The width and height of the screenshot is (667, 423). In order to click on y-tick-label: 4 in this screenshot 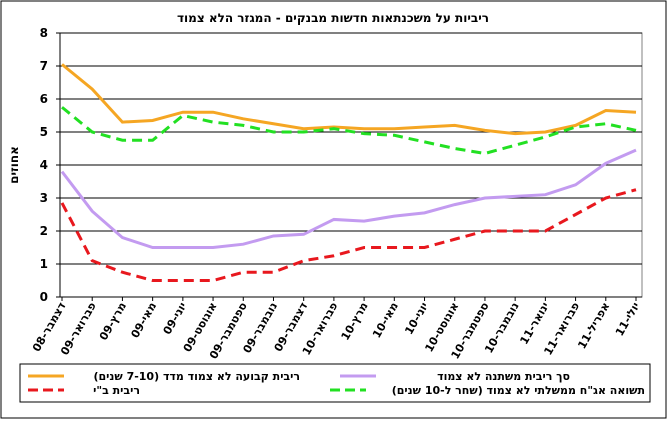, I will do `click(44, 165)`.